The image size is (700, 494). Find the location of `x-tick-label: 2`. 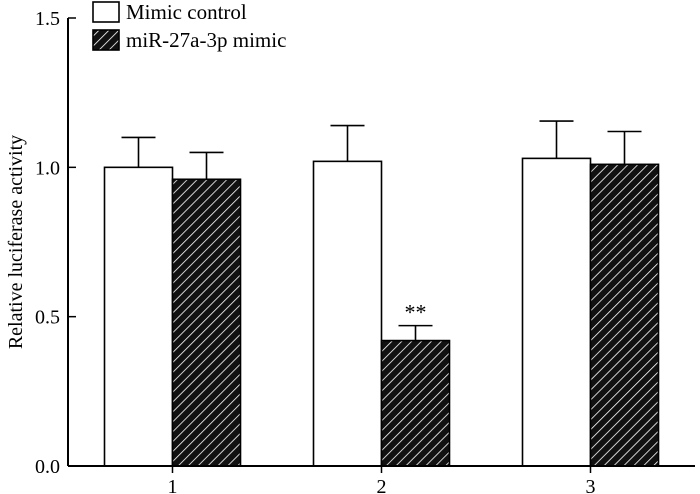

x-tick-label: 2 is located at coordinates (382, 485).